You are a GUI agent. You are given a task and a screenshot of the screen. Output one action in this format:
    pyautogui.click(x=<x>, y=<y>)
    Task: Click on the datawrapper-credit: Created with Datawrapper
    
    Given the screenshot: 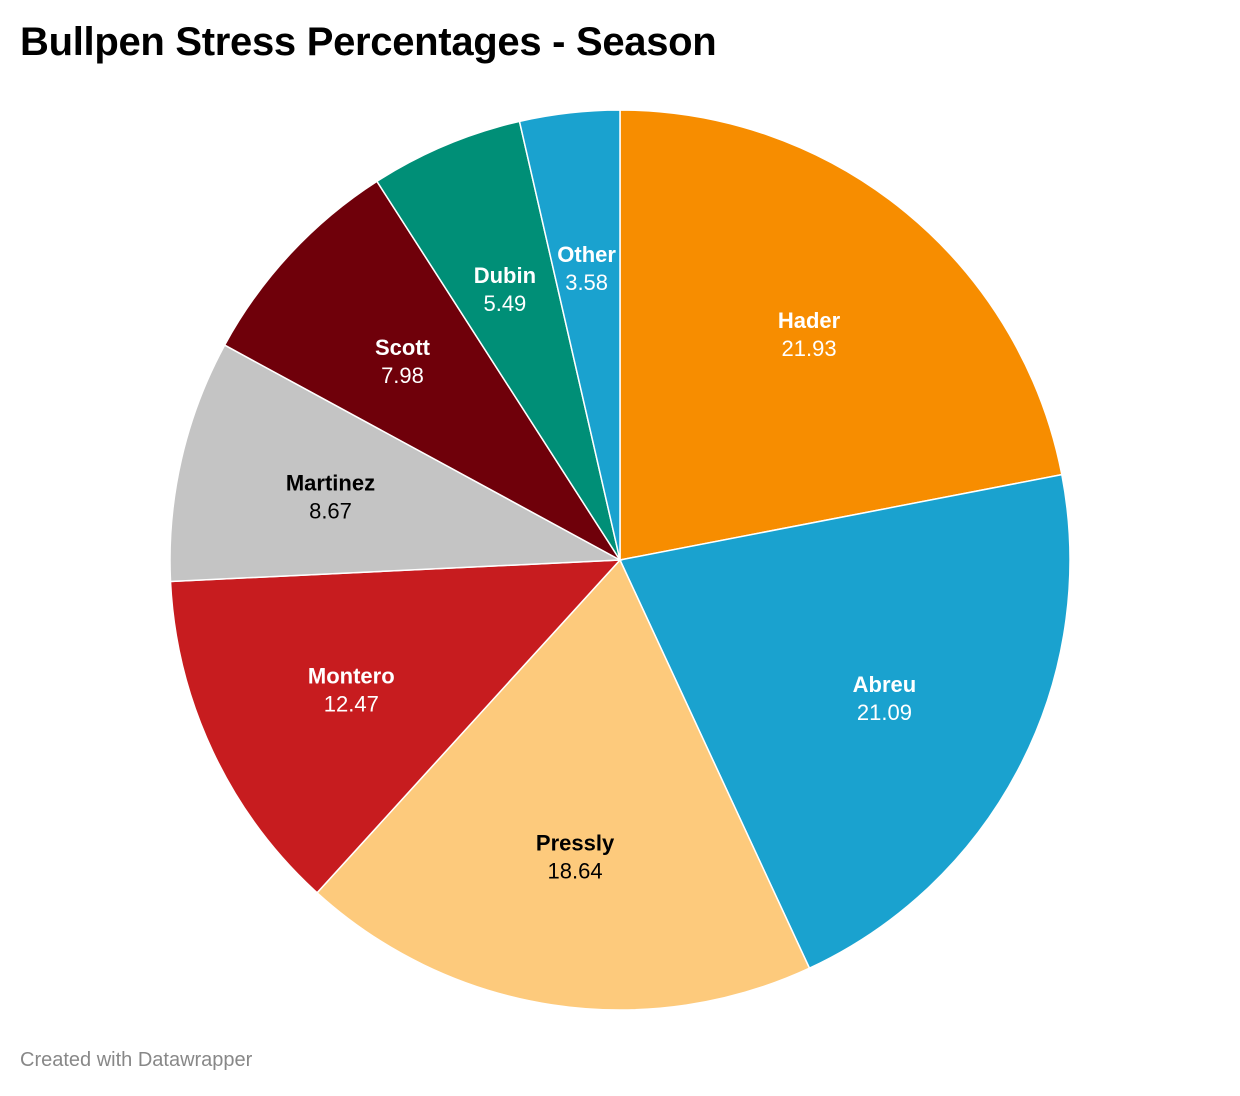 What is the action you would take?
    pyautogui.click(x=136, y=1060)
    